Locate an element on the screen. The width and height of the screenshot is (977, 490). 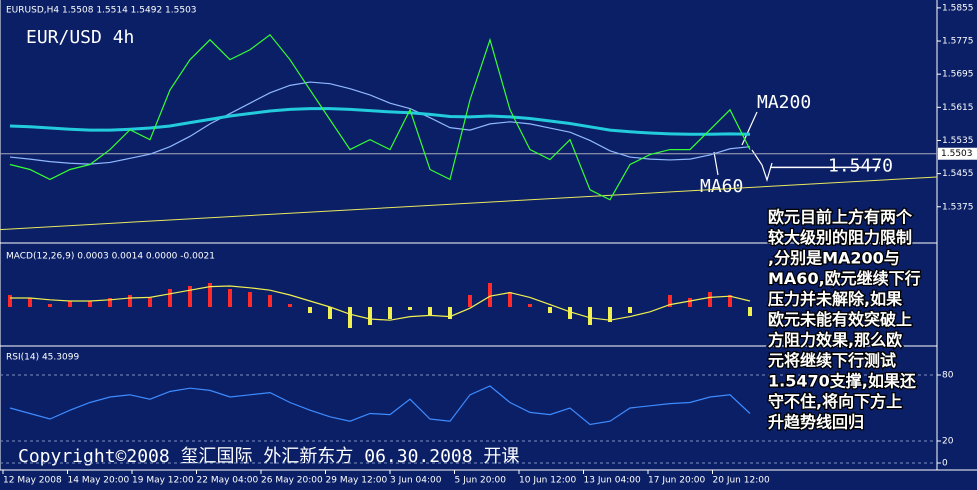
last-price-box is located at coordinates (957, 153).